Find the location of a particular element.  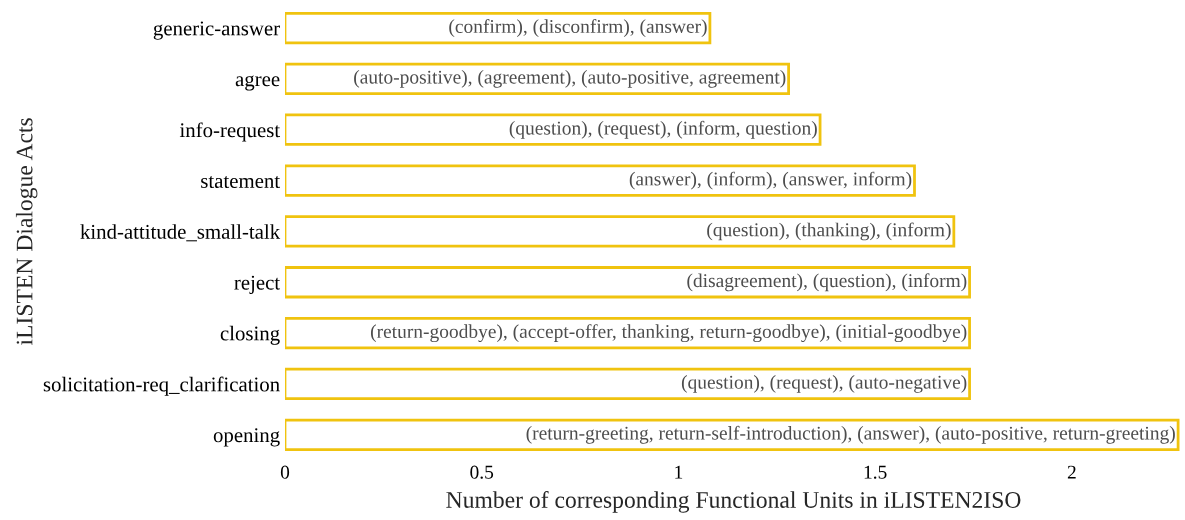

y-tick-label: agree is located at coordinates (257, 83).